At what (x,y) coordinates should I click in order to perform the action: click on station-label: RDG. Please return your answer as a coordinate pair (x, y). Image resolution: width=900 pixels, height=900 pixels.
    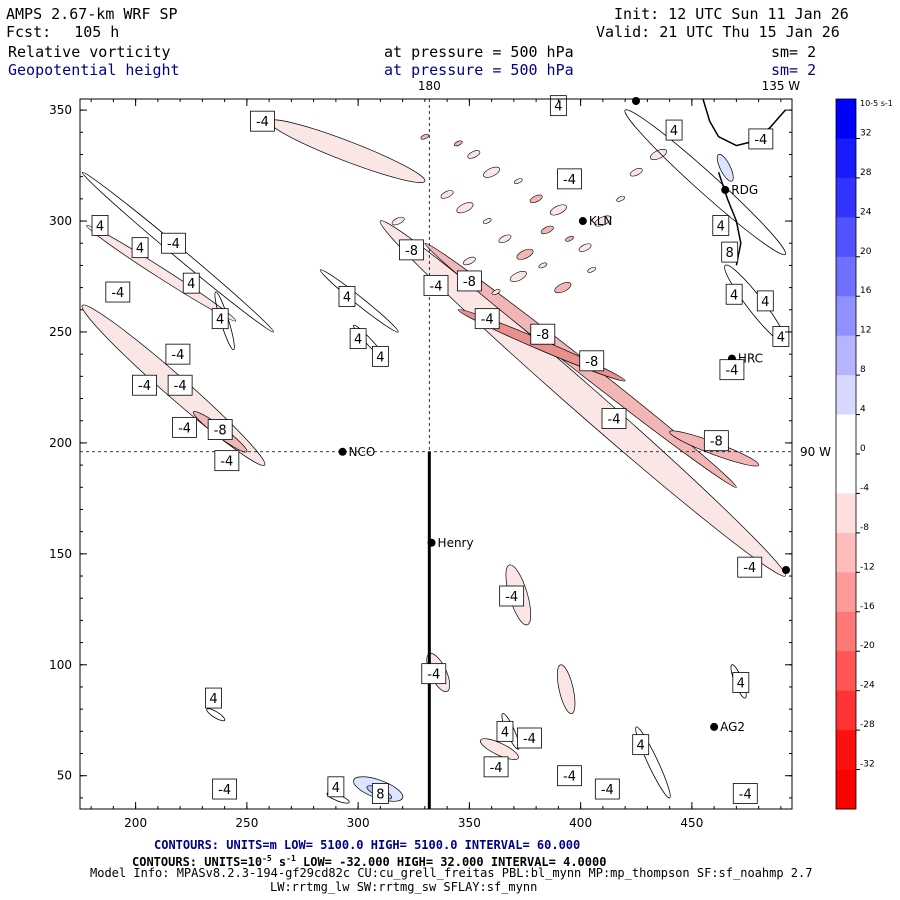
    Looking at the image, I should click on (744, 190).